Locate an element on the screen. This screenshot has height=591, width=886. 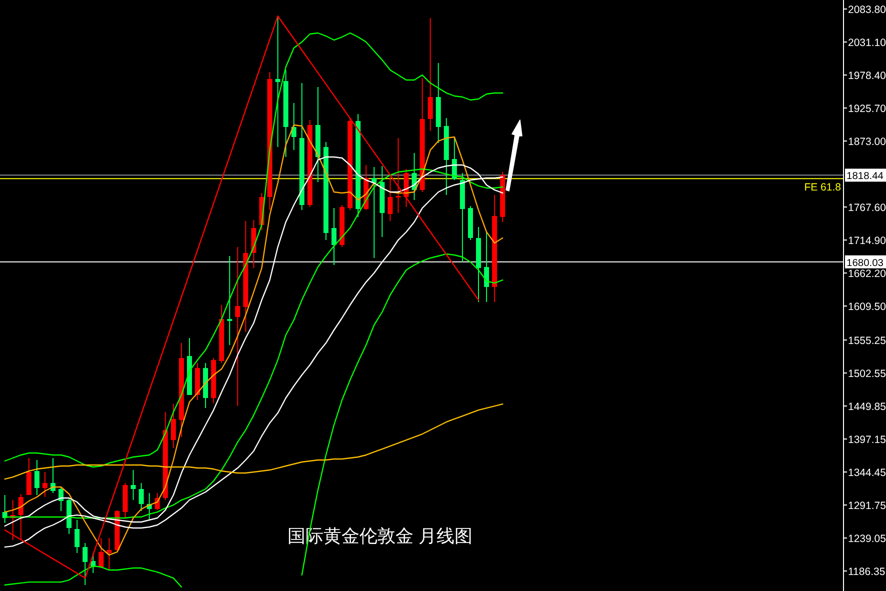
y-tick-label: 1978.40 is located at coordinates (867, 76).